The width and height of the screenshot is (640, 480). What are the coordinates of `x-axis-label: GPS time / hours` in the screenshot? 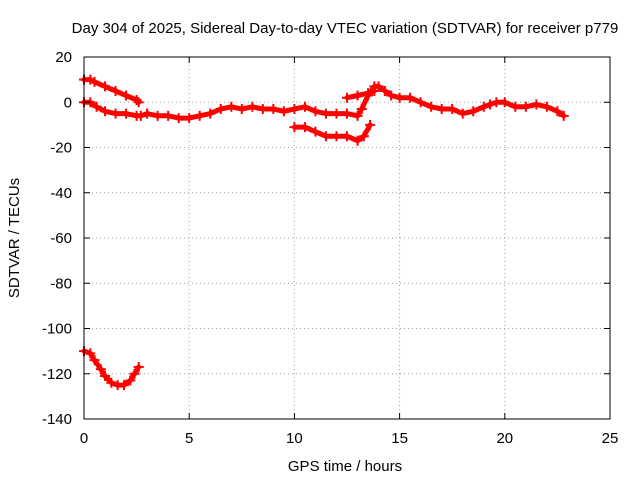 It's located at (345, 466).